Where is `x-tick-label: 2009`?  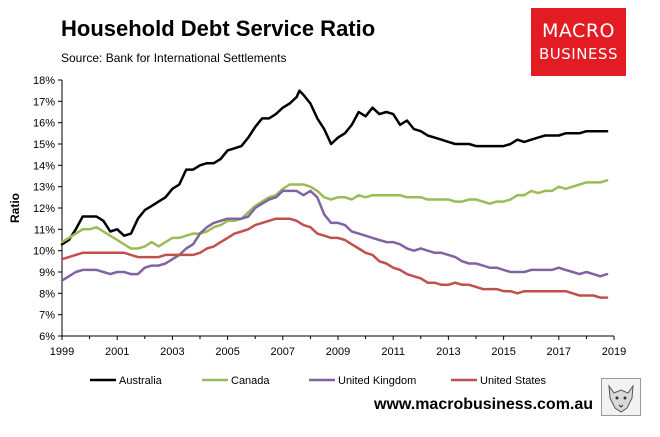
x-tick-label: 2009 is located at coordinates (338, 352).